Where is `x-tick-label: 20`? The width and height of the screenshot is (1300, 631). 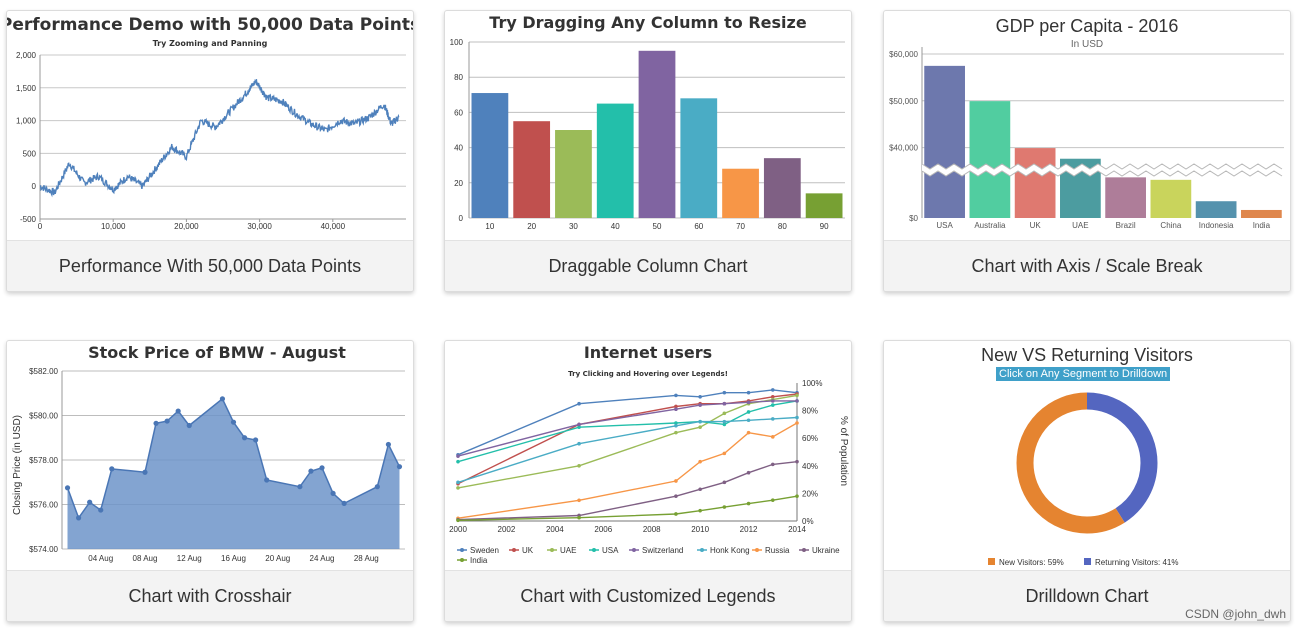
x-tick-label: 20 is located at coordinates (531, 226).